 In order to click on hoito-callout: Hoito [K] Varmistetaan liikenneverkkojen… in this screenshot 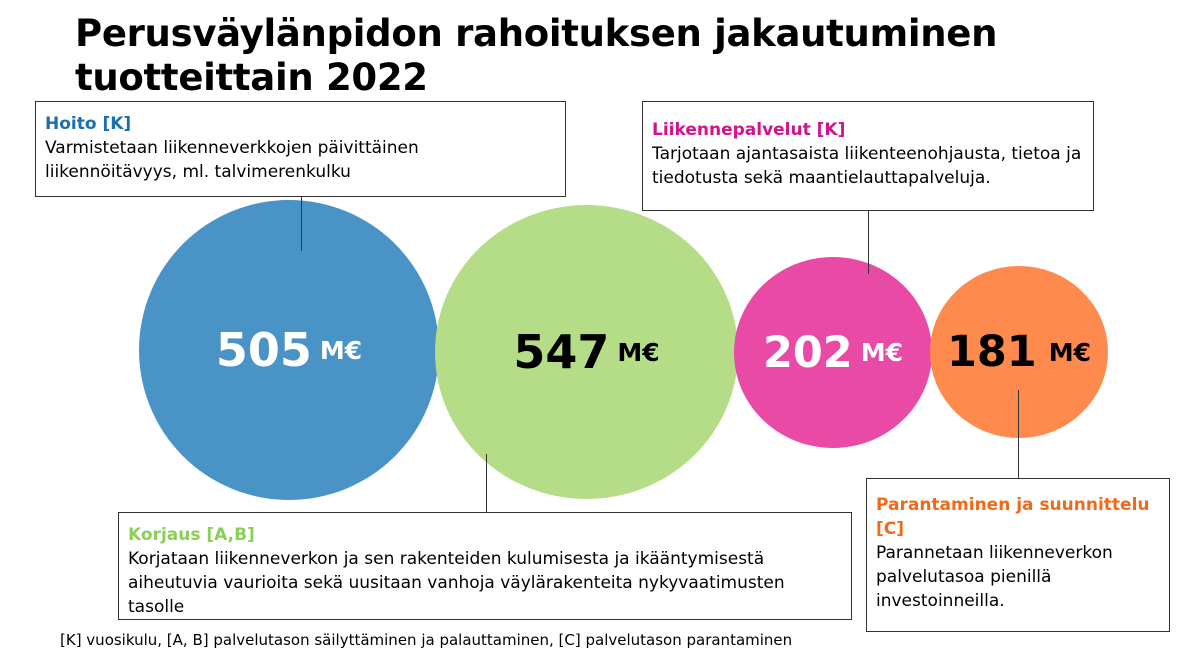, I will do `click(300, 149)`.